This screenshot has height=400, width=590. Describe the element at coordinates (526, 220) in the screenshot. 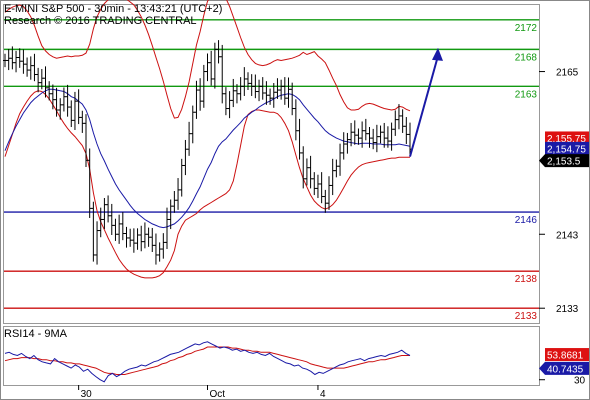

I see `level-label: 2146` at that location.